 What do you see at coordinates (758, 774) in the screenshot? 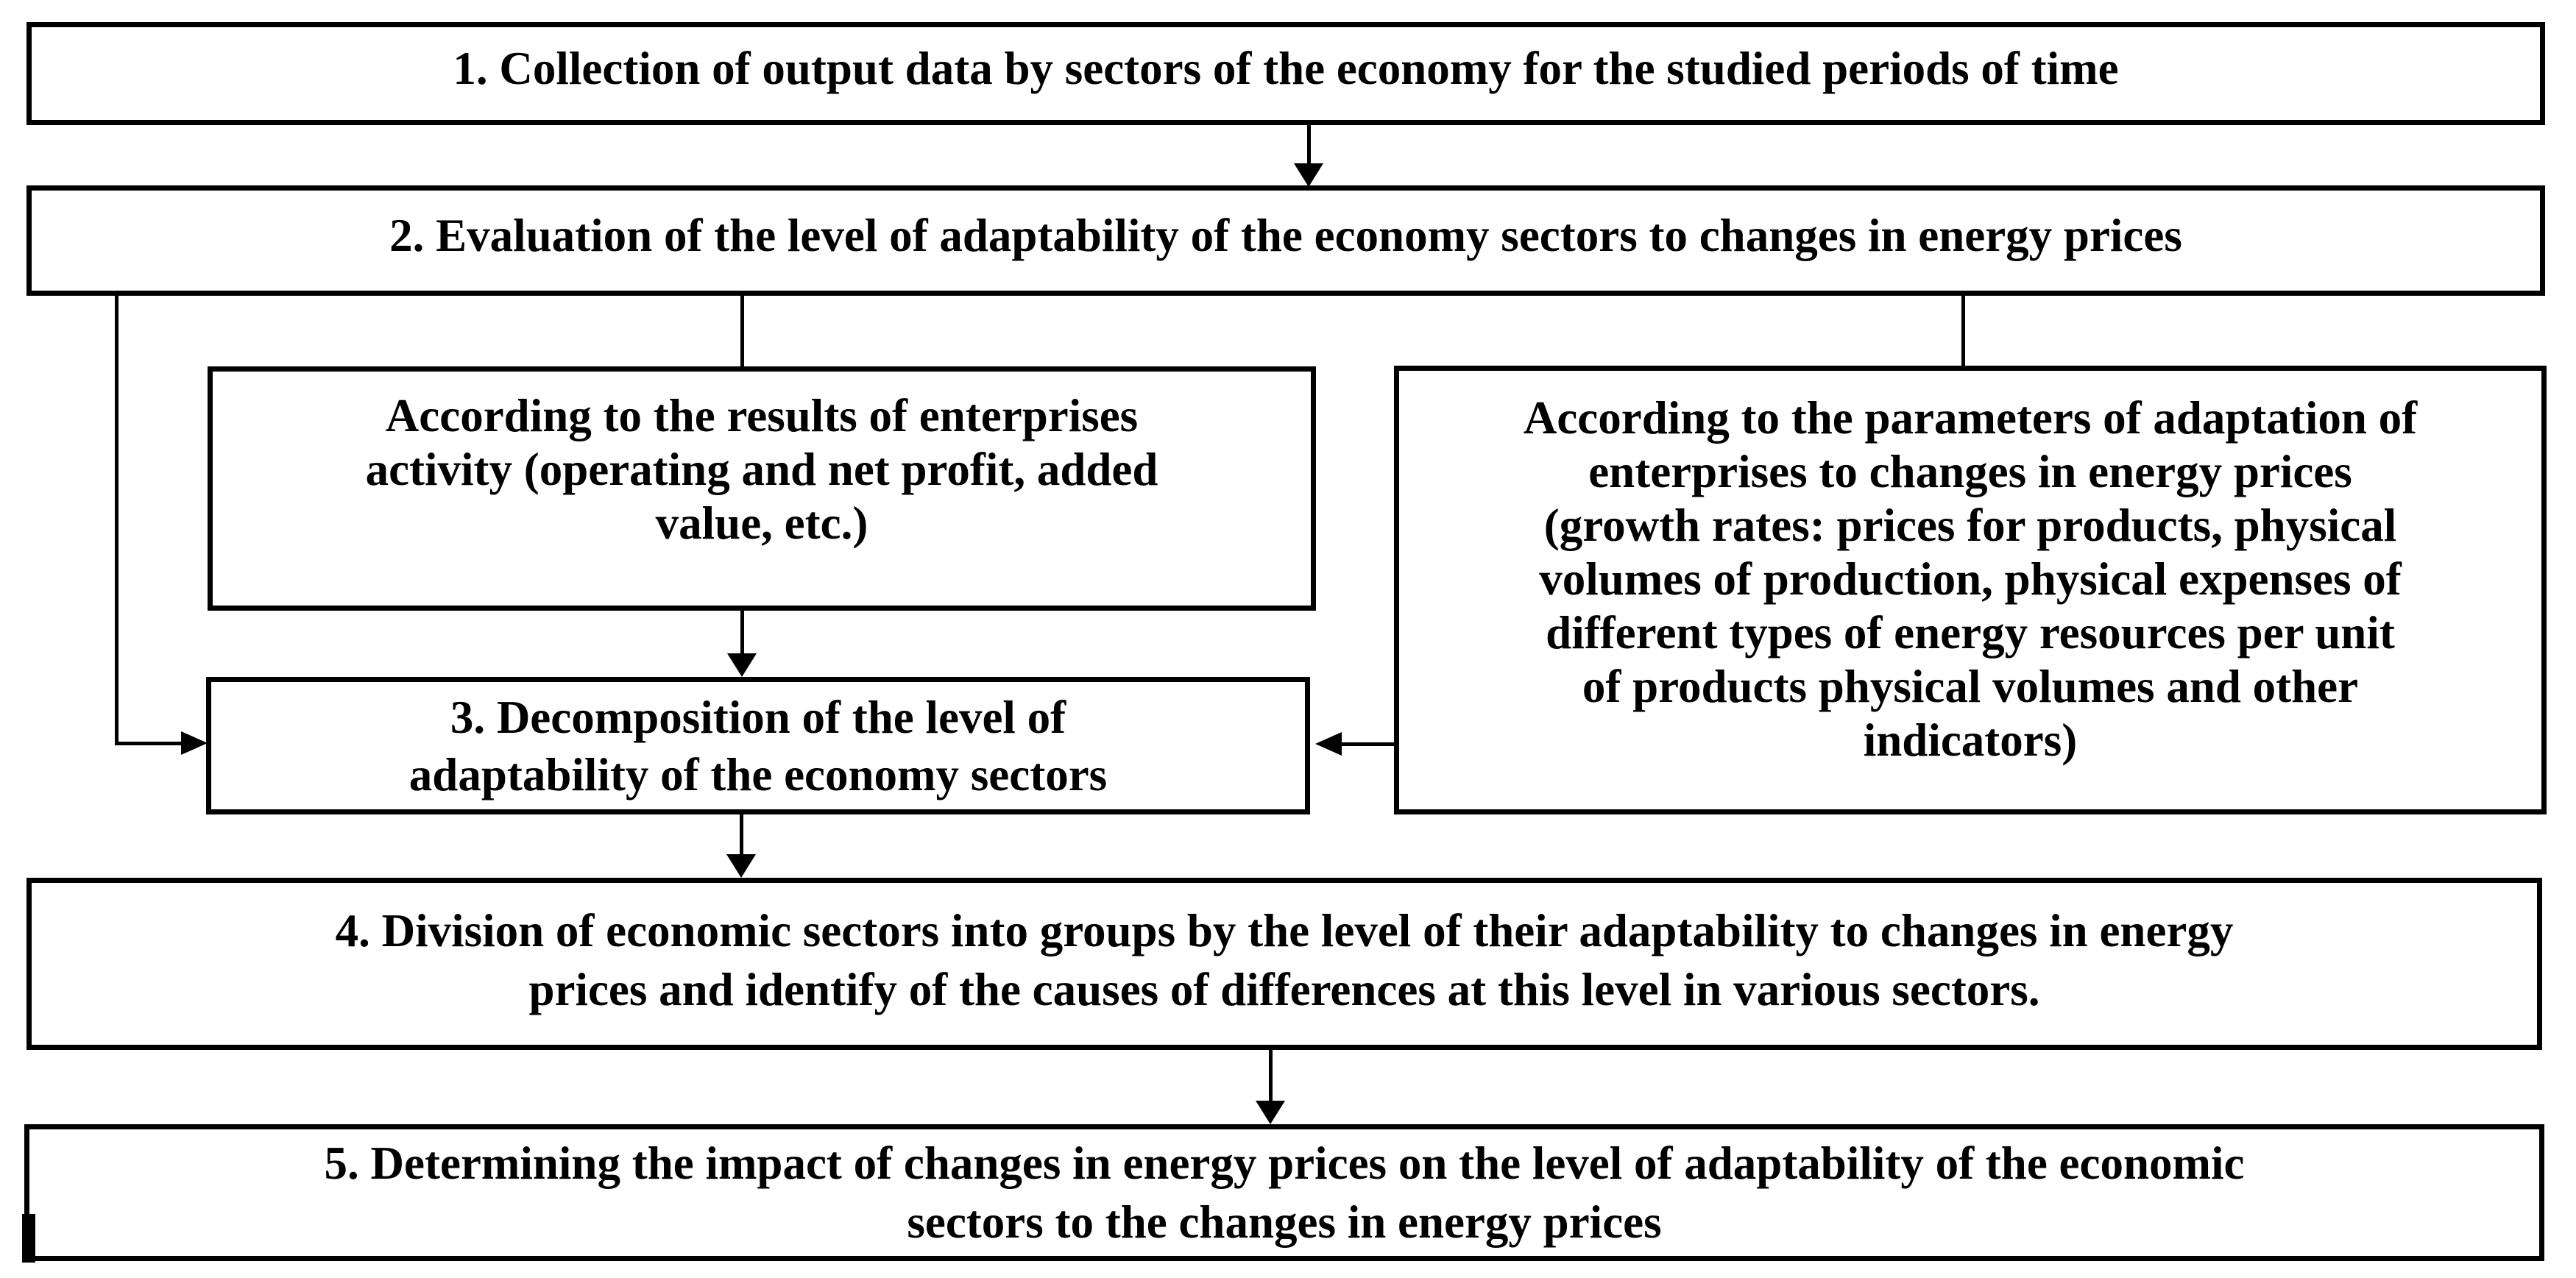
I see `step-3-text: adaptability of the economy sectors` at bounding box center [758, 774].